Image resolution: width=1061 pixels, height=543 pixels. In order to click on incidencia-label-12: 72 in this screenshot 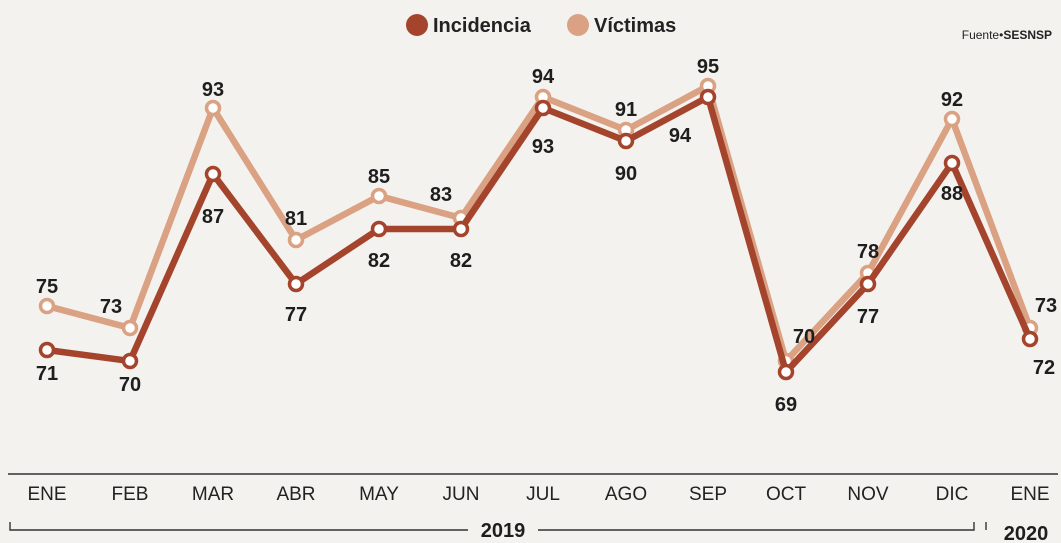, I will do `click(1044, 368)`.